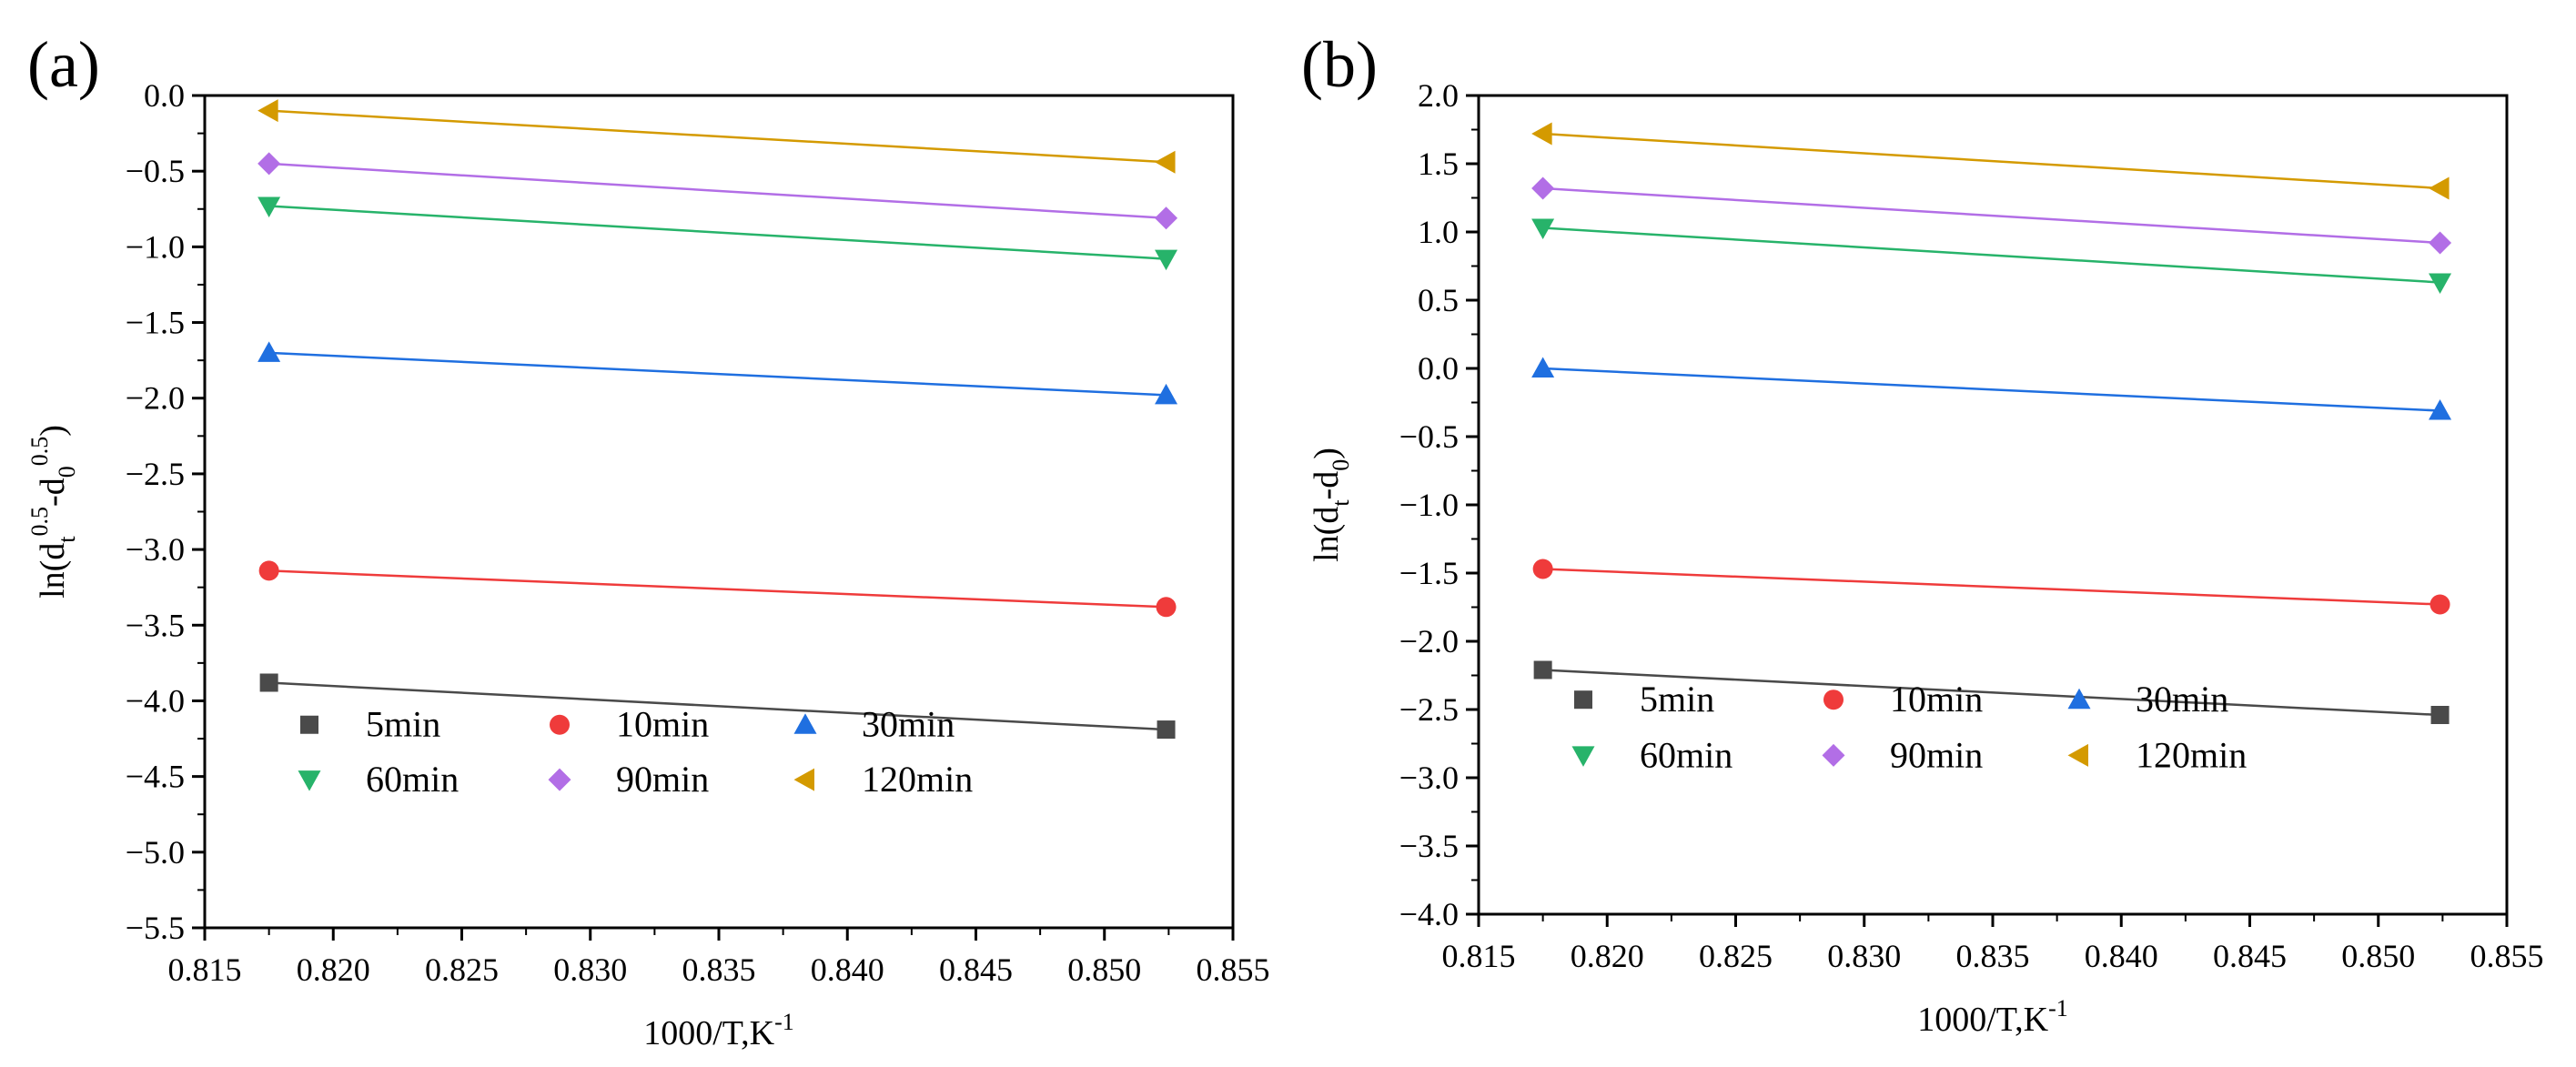  I want to click on y-tick-label: 0.5, so click(1438, 300).